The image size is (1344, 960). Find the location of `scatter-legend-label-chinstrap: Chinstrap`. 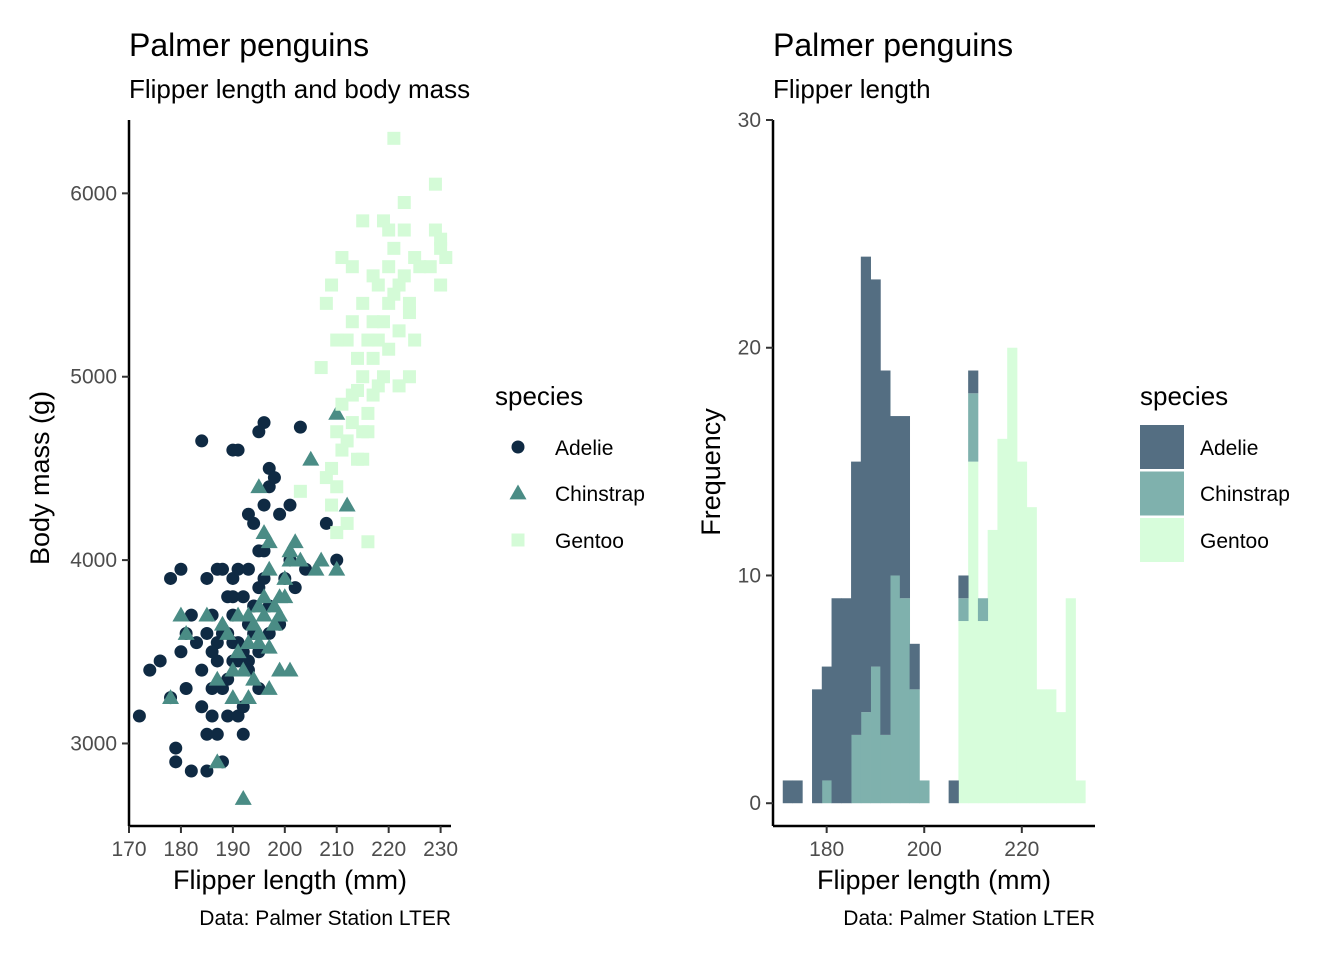

scatter-legend-label-chinstrap: Chinstrap is located at coordinates (600, 494).